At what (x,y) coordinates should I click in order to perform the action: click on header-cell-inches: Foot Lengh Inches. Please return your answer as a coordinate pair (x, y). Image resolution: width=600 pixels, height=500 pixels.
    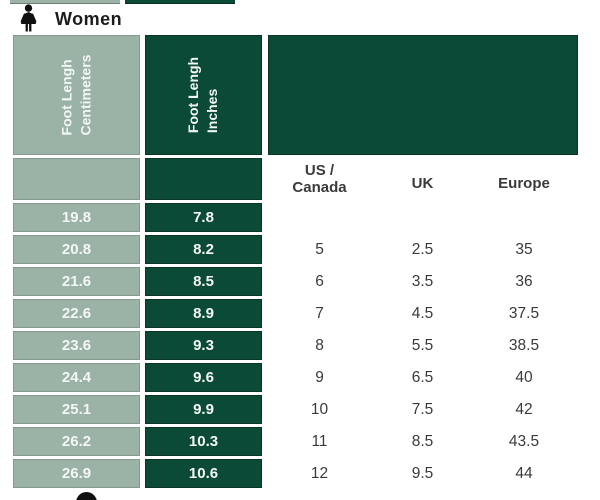
    Looking at the image, I should click on (203, 95).